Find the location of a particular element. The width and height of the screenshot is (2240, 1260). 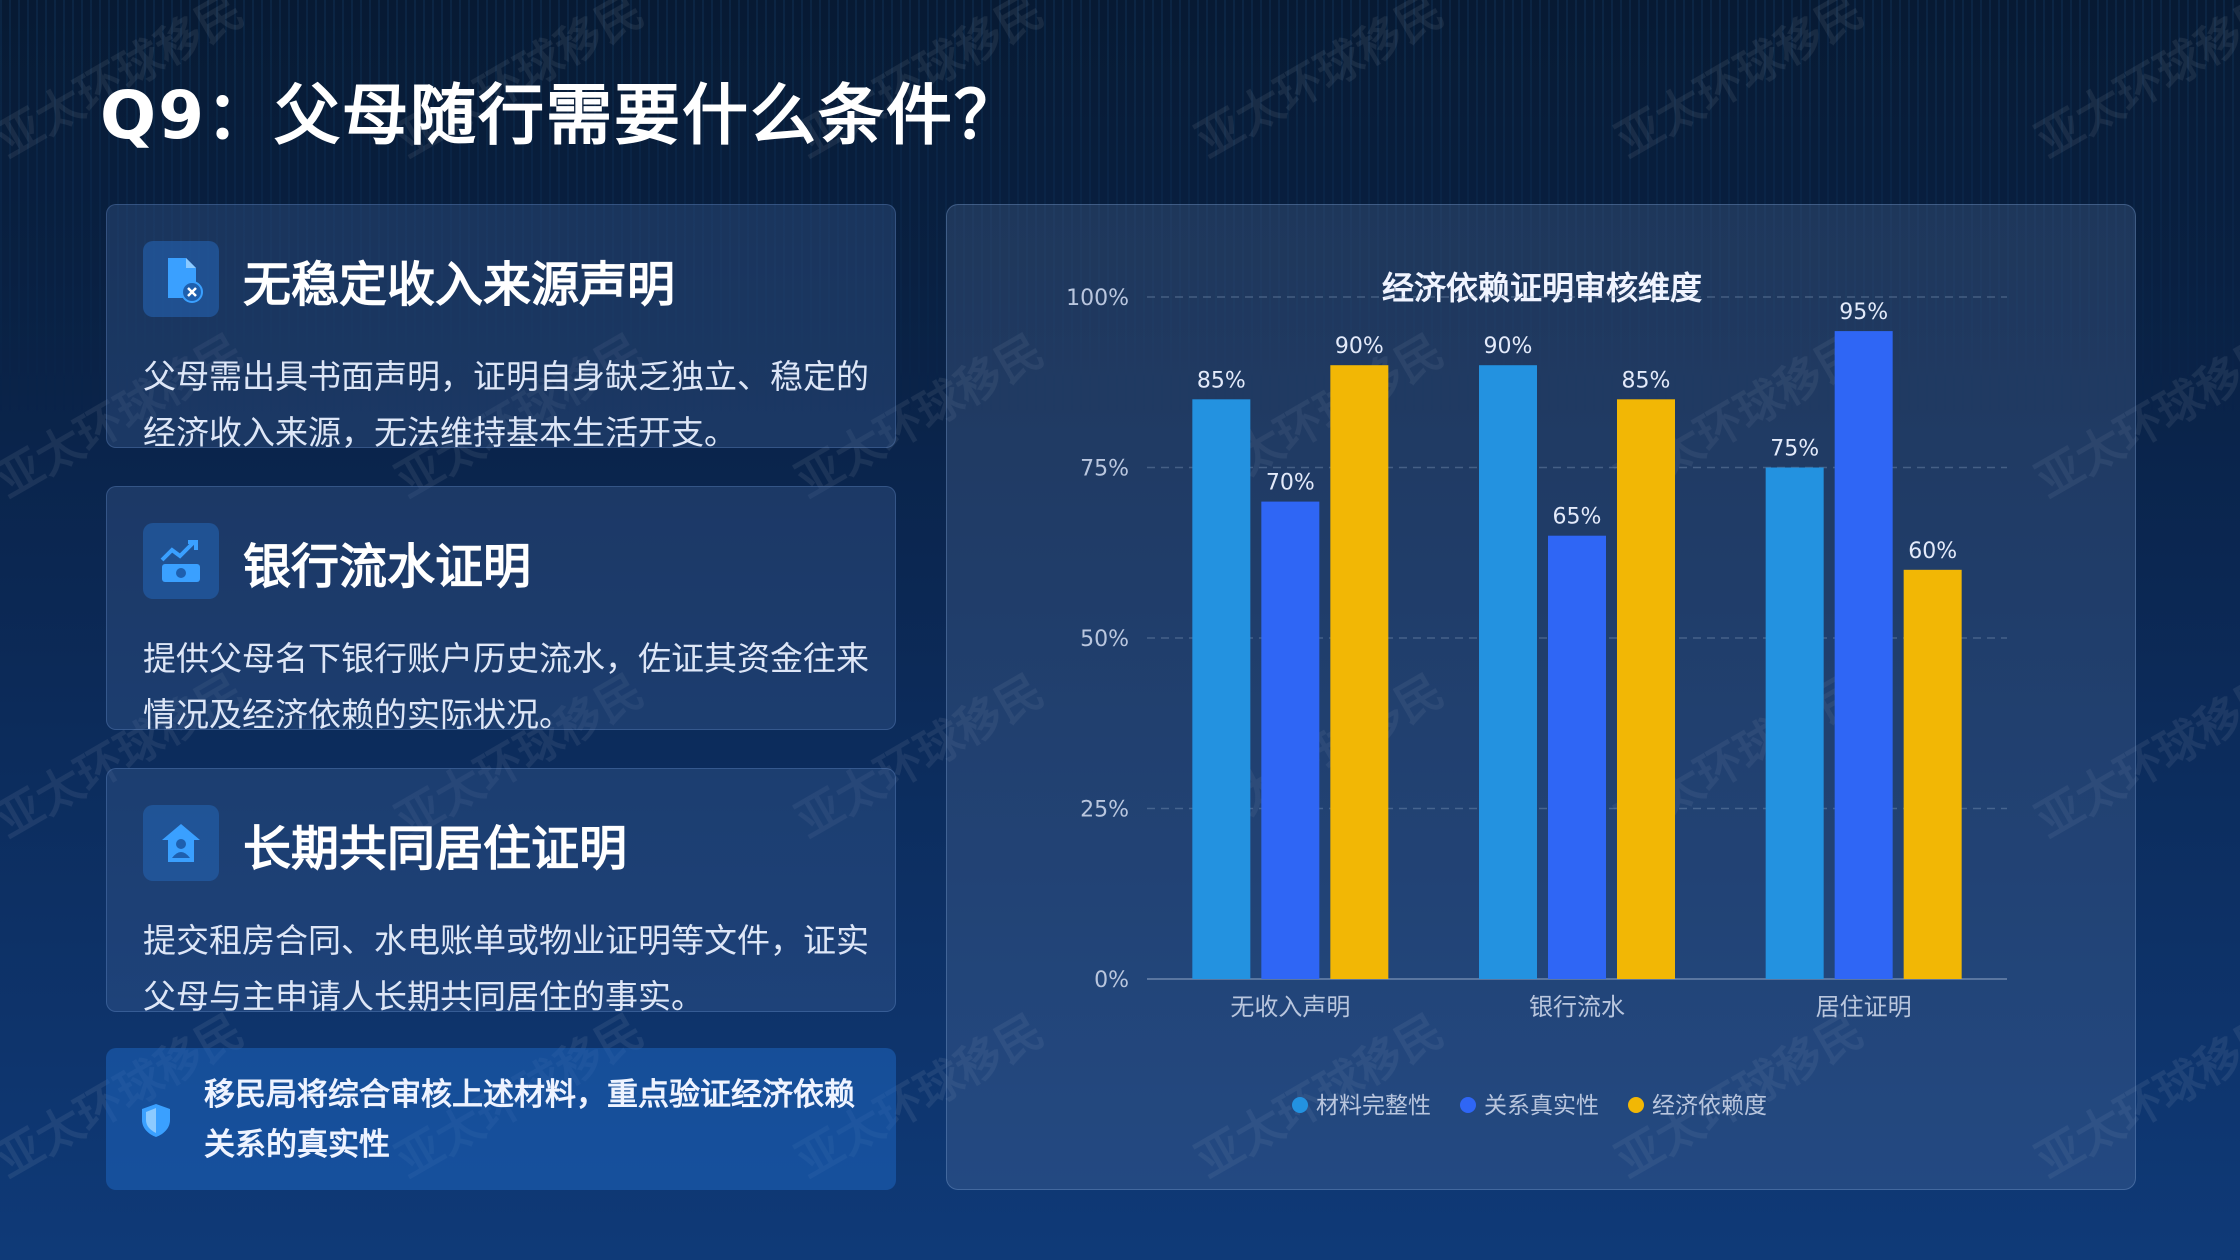

card-text: 提交租房合同、水电账单或物业证明等文件，证实父母与主申请人长期共同居住的事实。 is located at coordinates (506, 968).